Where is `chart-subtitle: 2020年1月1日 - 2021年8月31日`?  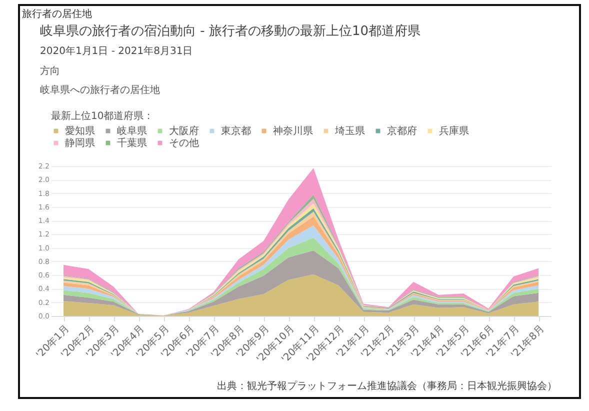
chart-subtitle: 2020年1月1日 - 2021年8月31日 is located at coordinates (117, 51).